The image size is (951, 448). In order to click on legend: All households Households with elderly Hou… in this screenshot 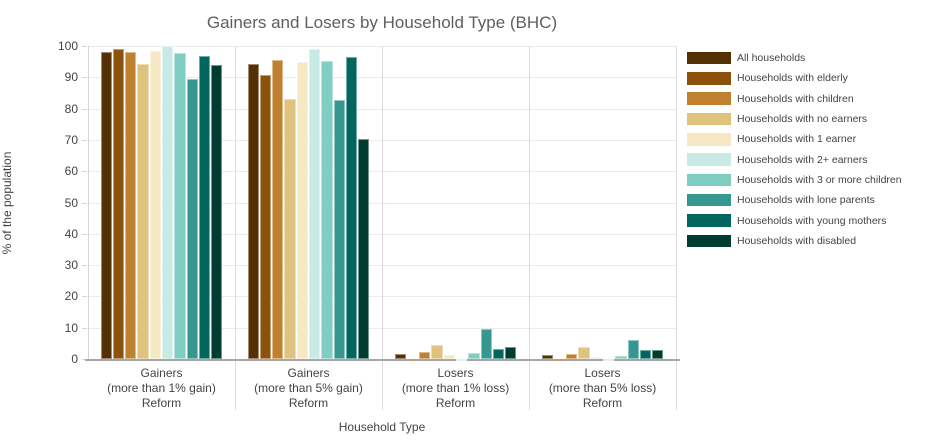, I will do `click(794, 149)`.